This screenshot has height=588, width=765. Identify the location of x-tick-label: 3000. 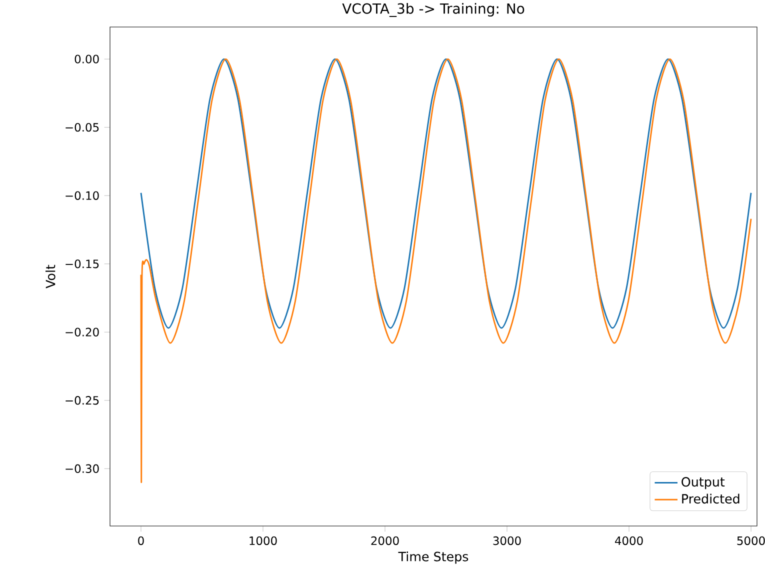
(507, 541).